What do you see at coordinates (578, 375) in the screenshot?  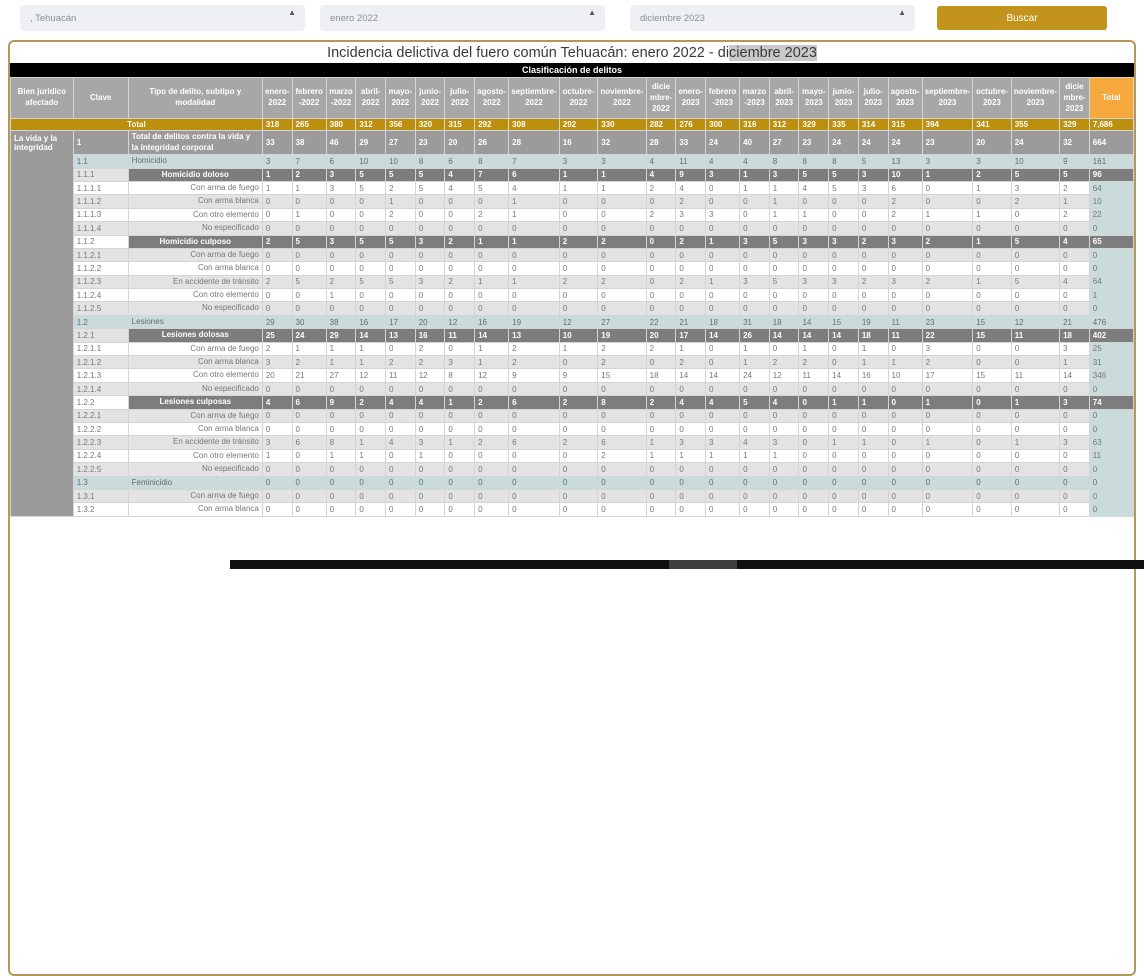 I see `cell-value: 9` at bounding box center [578, 375].